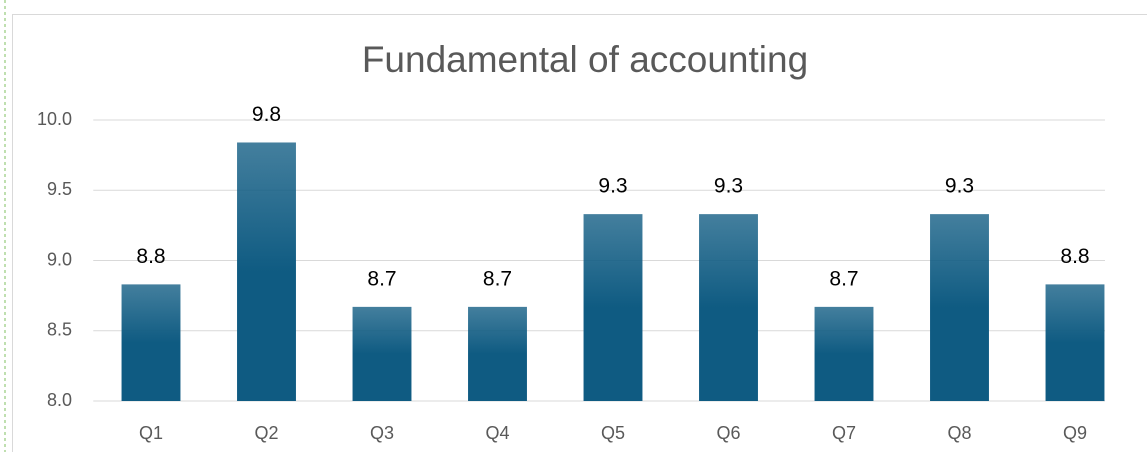  I want to click on x-tick-label: Q8, so click(959, 433).